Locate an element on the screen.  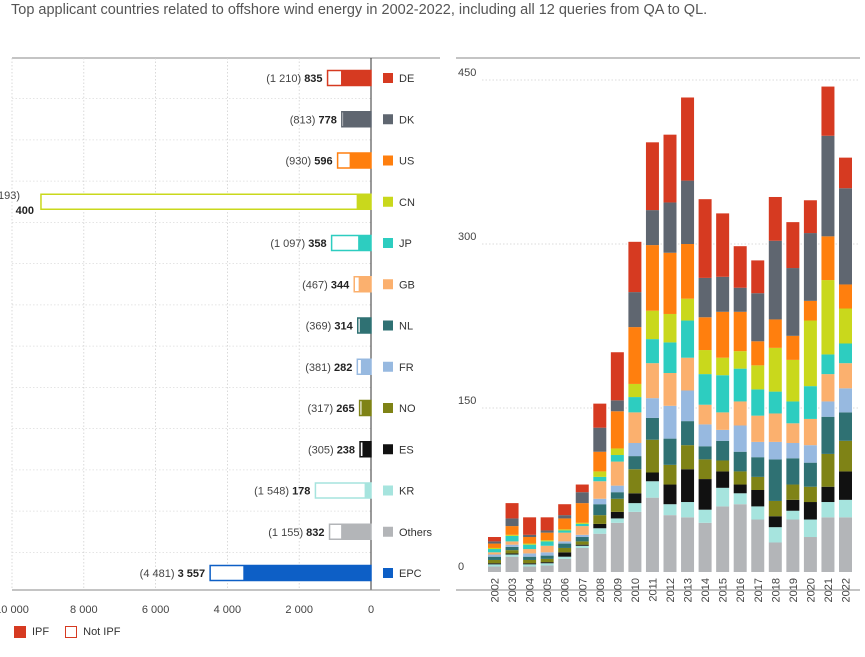
bar-segment-no-2011 is located at coordinates (652, 456).